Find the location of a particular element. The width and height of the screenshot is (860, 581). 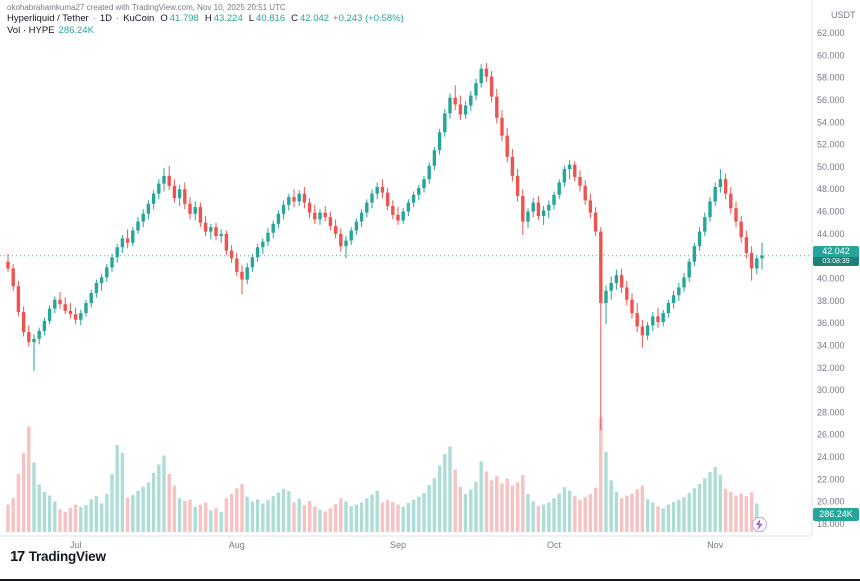

tradingview-logo: 17 TradingView is located at coordinates (58, 556).